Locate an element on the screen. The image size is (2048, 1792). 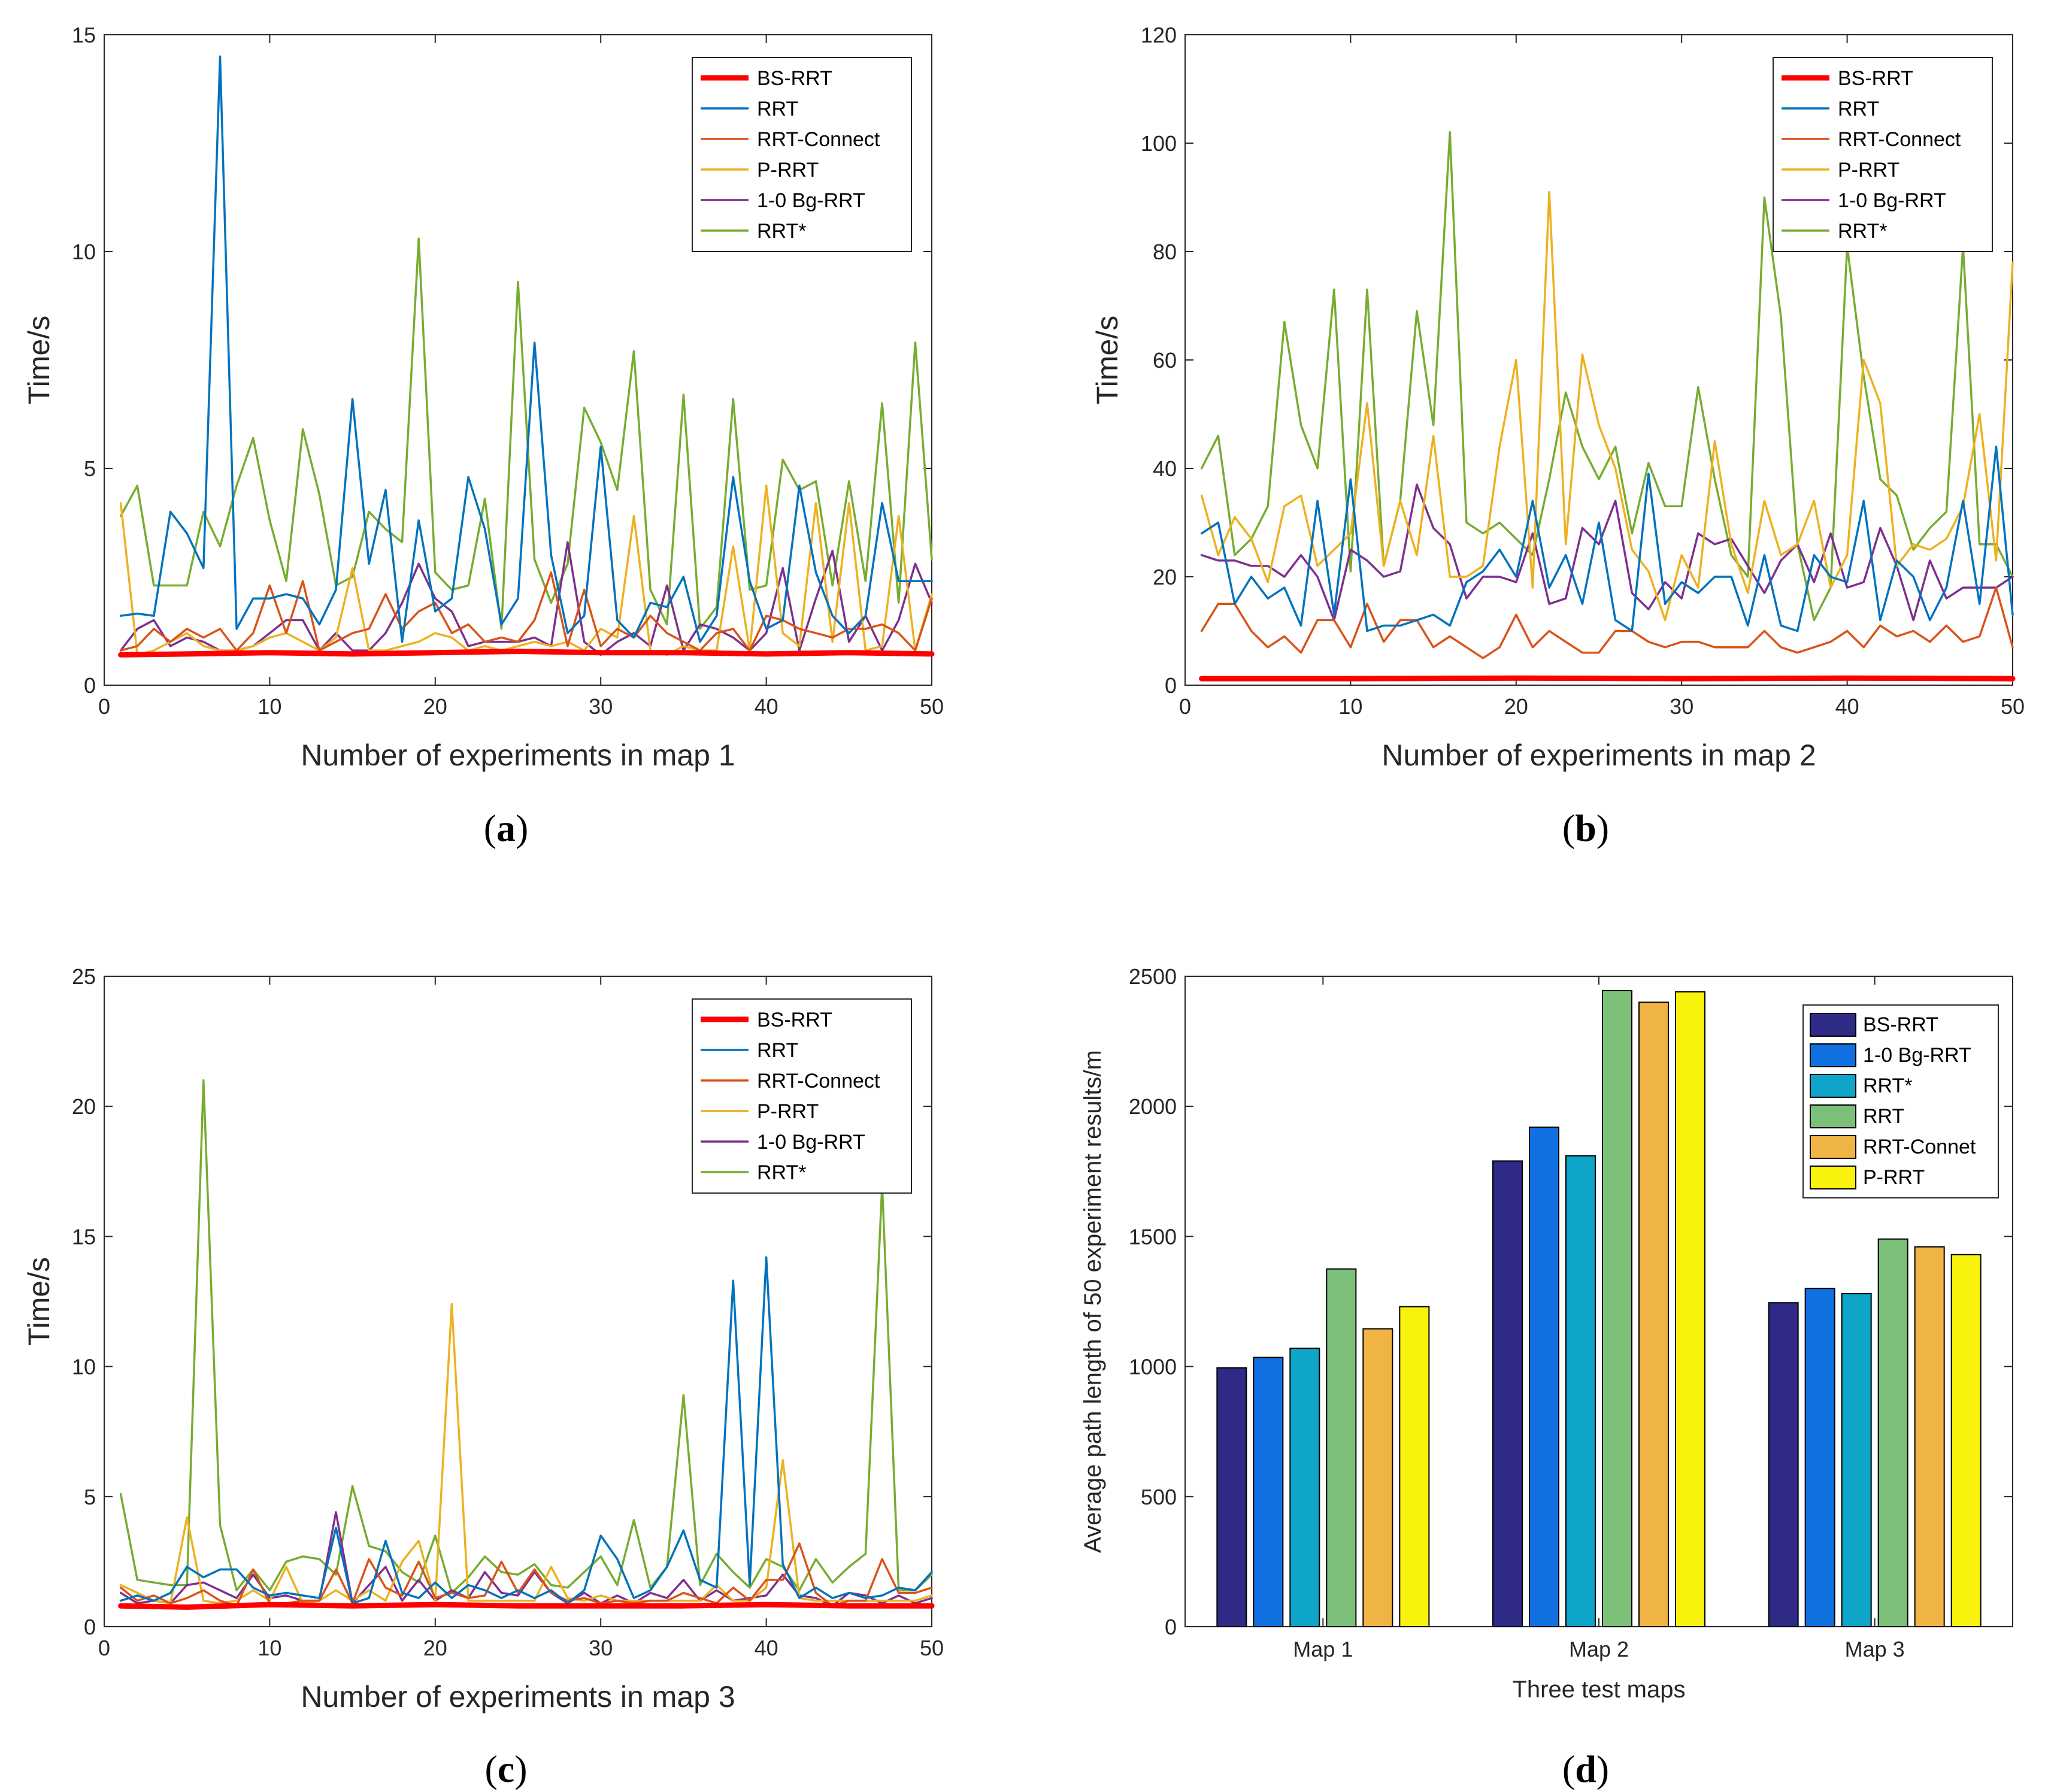
legend-swatch-bs-rrt is located at coordinates (1833, 1025).